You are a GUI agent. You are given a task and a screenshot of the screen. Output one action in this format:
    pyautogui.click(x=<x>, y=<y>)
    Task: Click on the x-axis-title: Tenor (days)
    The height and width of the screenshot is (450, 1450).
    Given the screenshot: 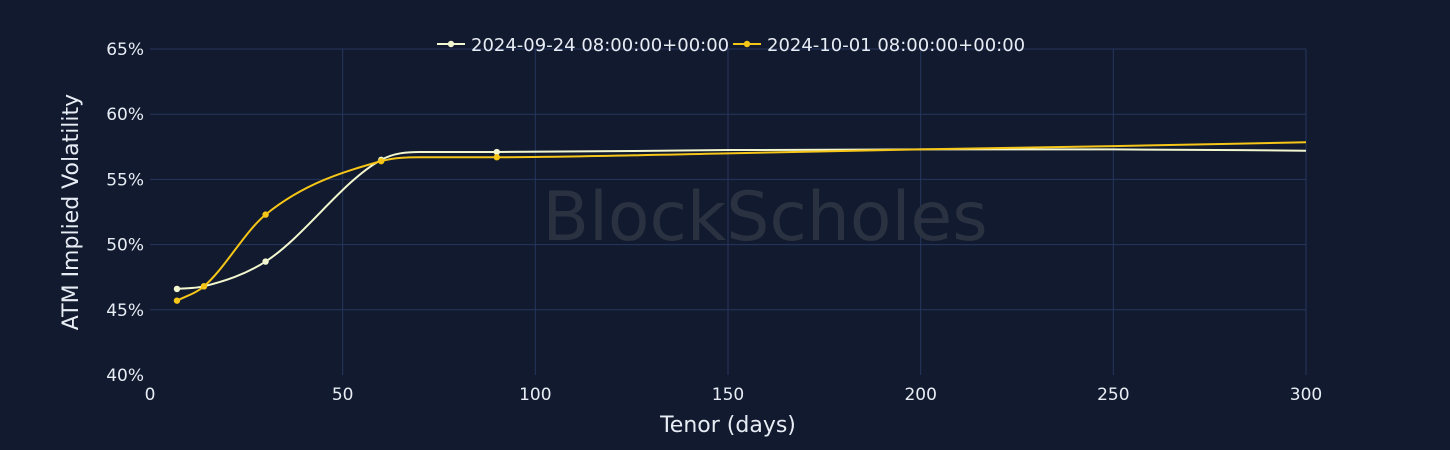 What is the action you would take?
    pyautogui.click(x=727, y=425)
    